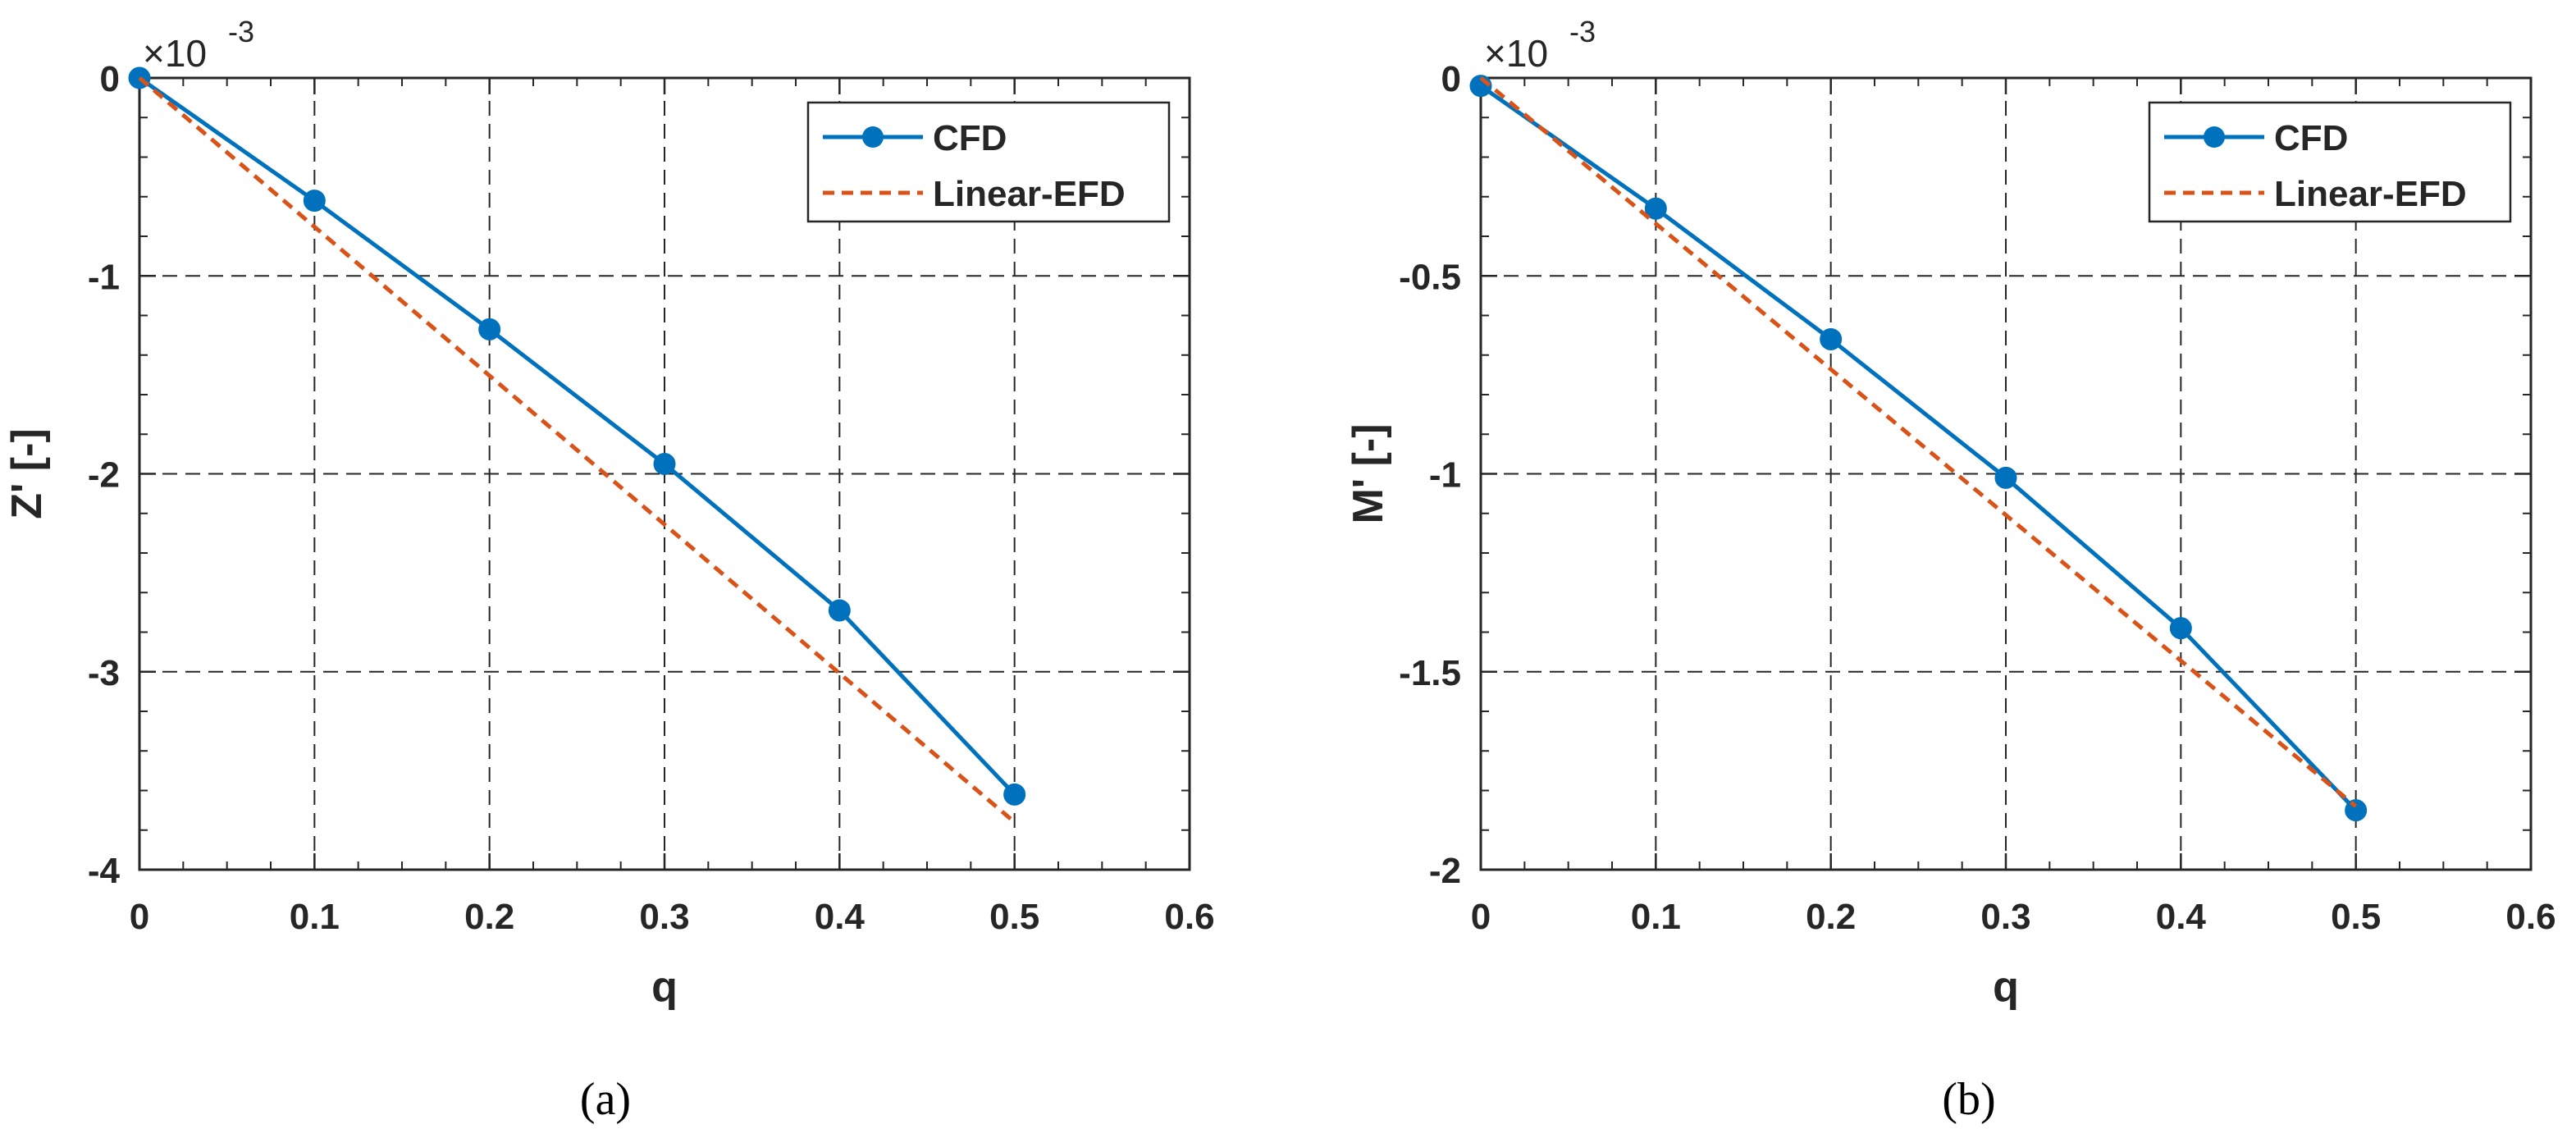 This screenshot has height=1147, width=2576. I want to click on y-tick-label: -0.5, so click(1430, 277).